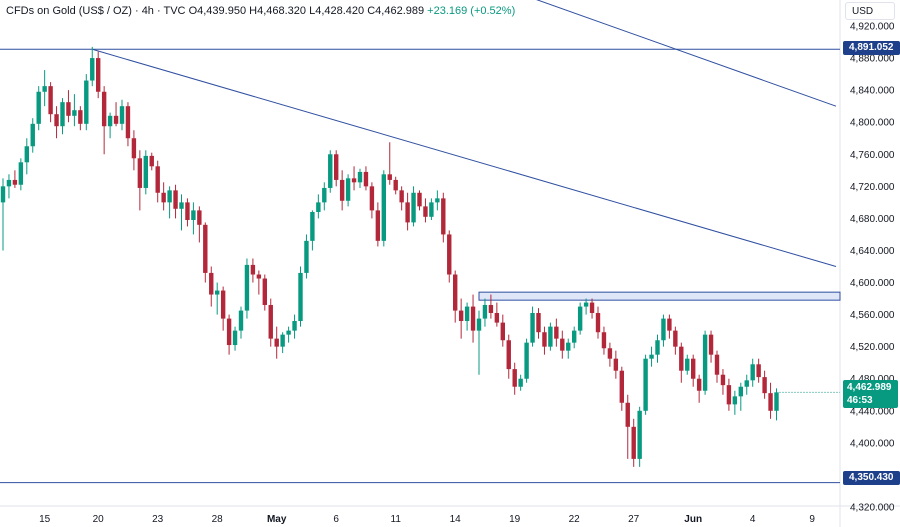 Image resolution: width=900 pixels, height=527 pixels. What do you see at coordinates (277, 519) in the screenshot?
I see `time-tick-label: May` at bounding box center [277, 519].